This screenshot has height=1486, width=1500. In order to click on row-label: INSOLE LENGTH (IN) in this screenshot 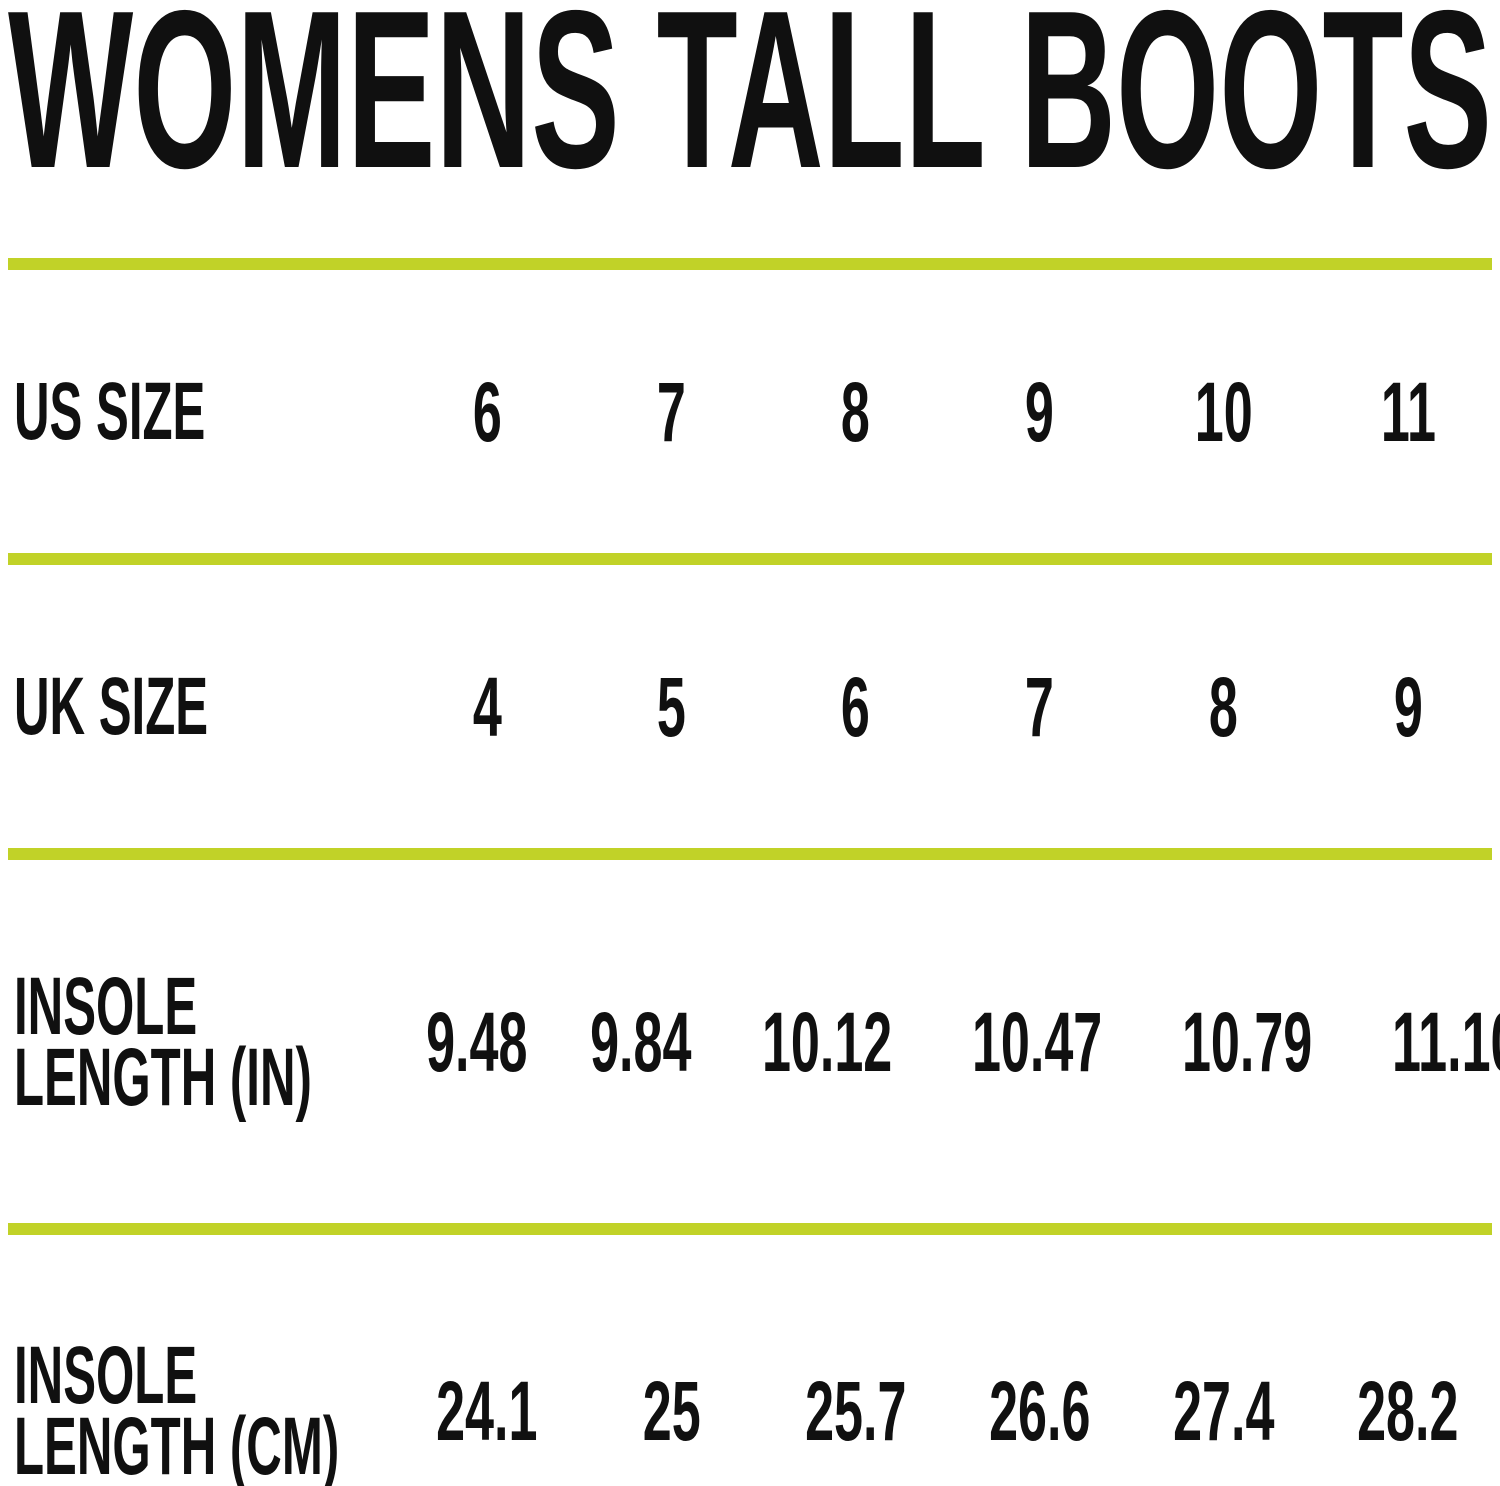, I will do `click(197, 1041)`.